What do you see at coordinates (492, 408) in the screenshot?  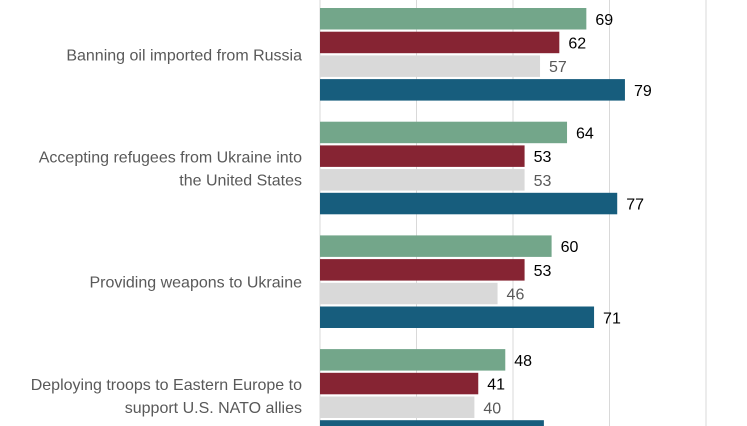 I see `data-label: 40` at bounding box center [492, 408].